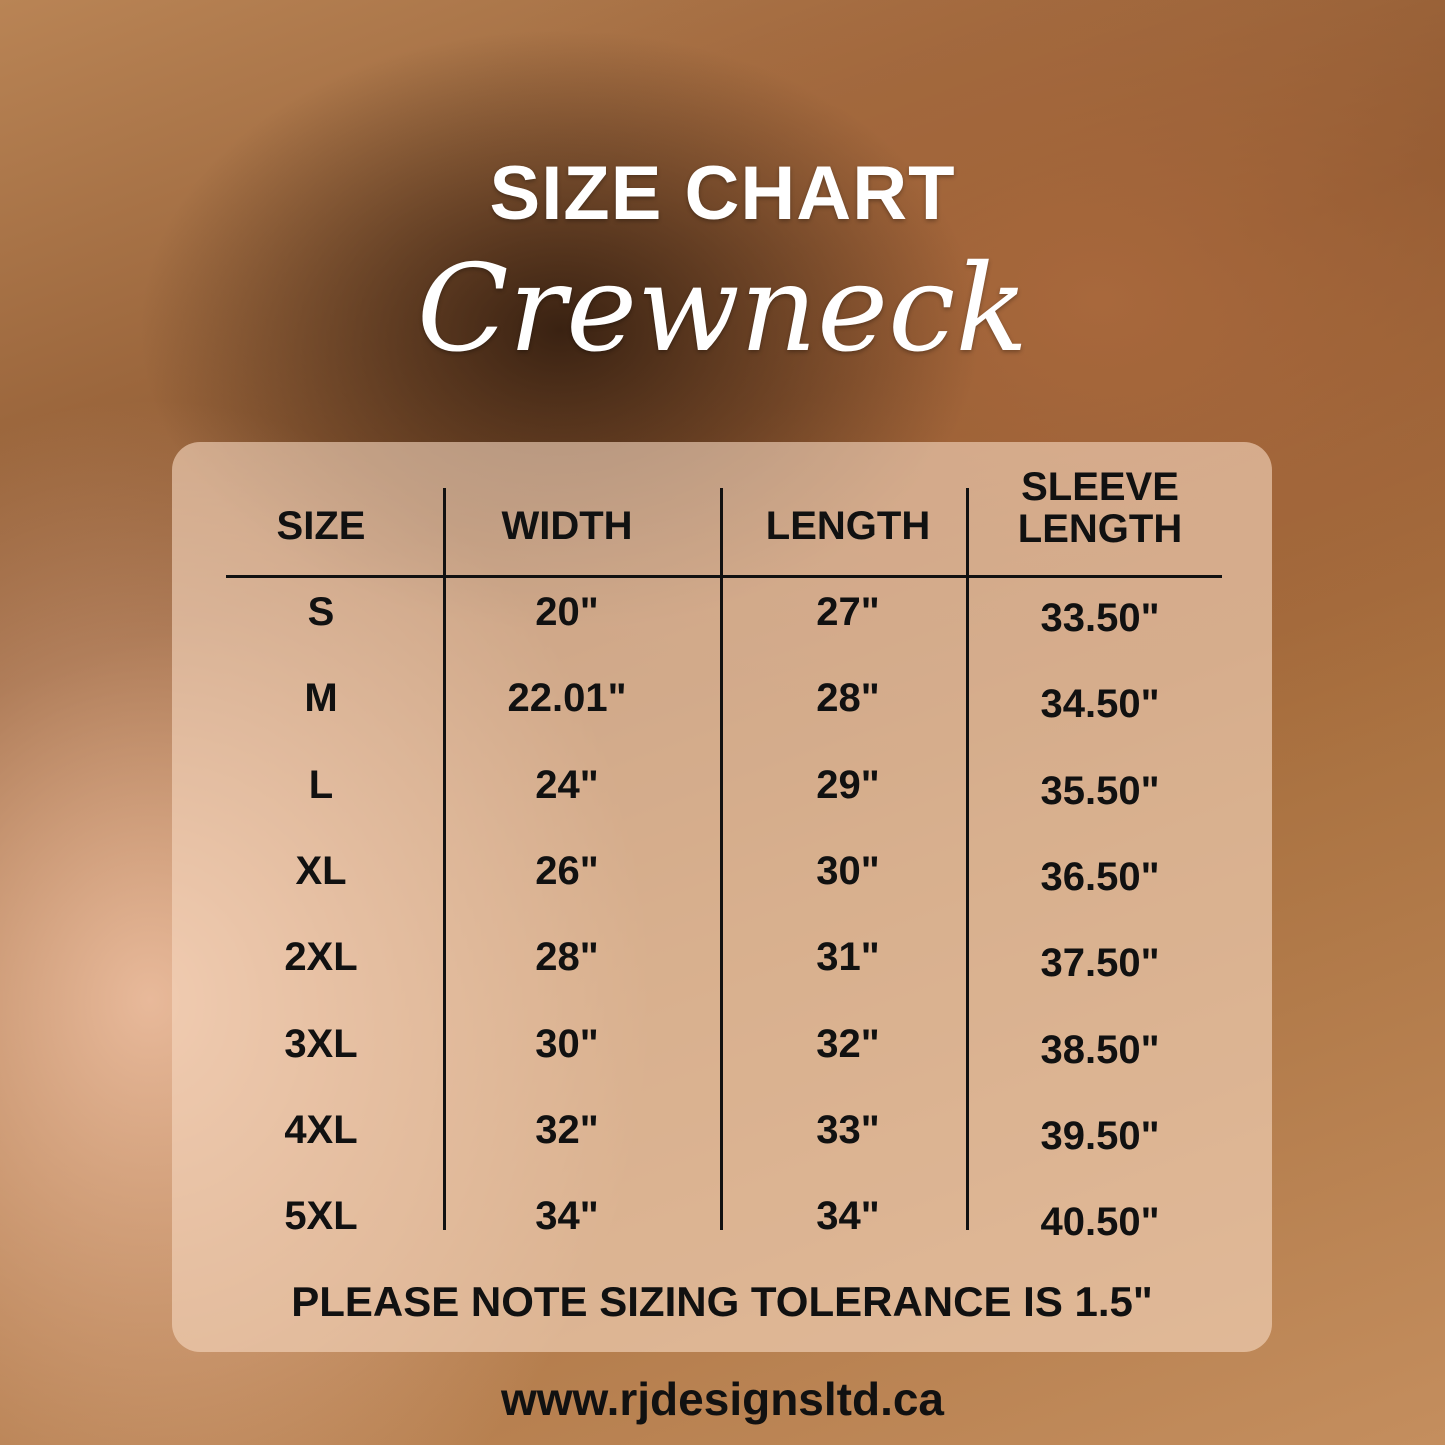  Describe the element at coordinates (567, 957) in the screenshot. I see `cell-width: 28"` at that location.